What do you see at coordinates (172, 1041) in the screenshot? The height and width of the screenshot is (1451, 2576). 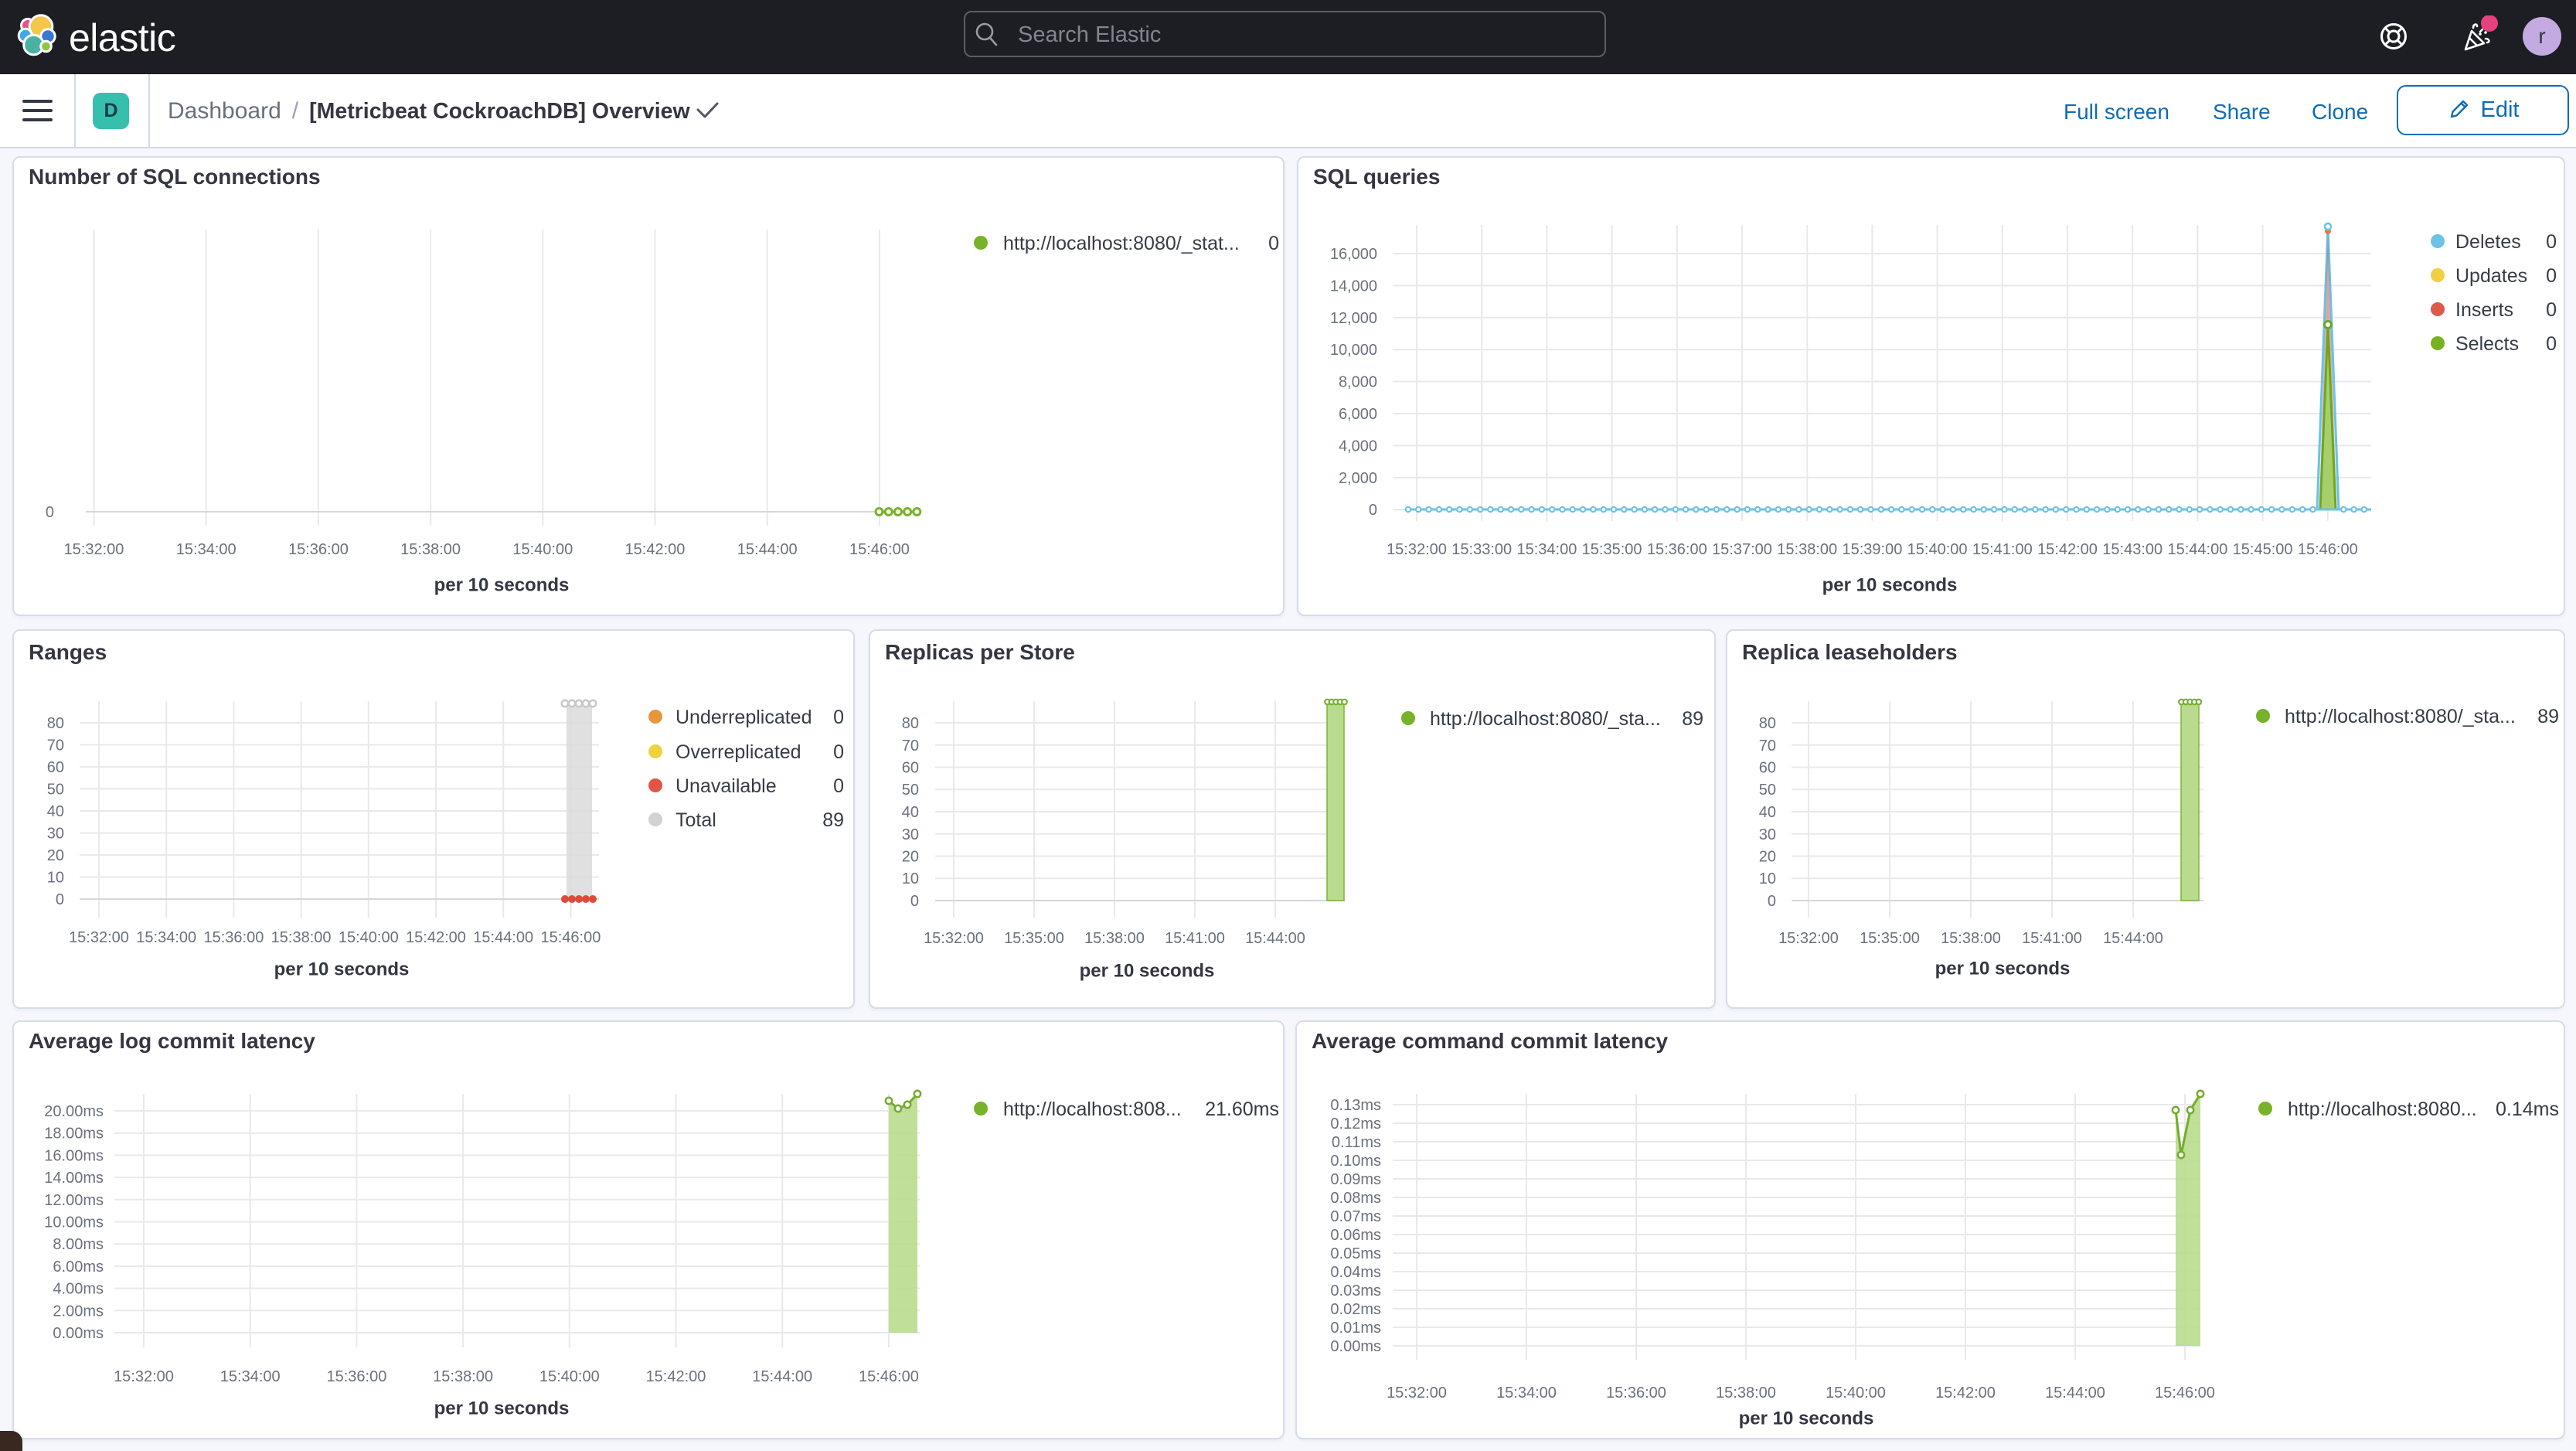 I see `svg-text: Average log commit latency` at bounding box center [172, 1041].